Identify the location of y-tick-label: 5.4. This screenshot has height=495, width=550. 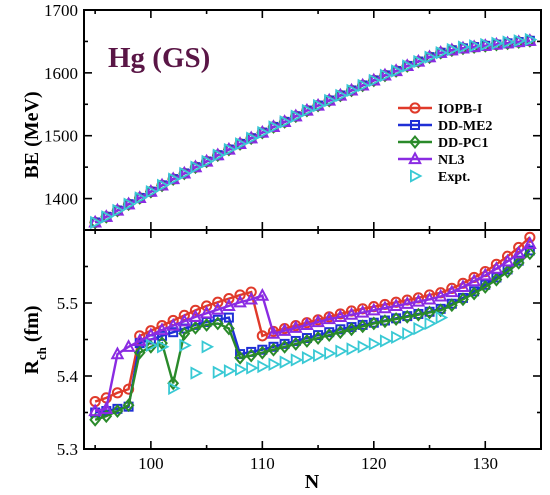
(68, 376).